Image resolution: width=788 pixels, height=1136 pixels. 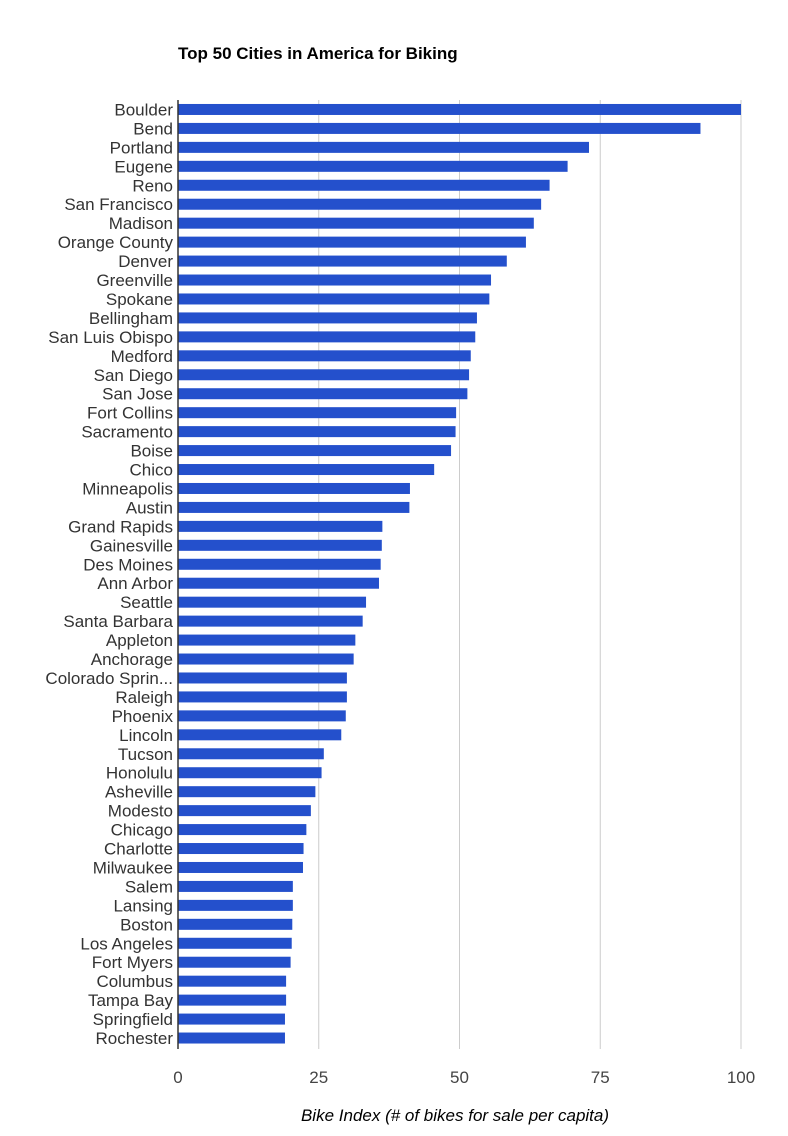 What do you see at coordinates (151, 451) in the screenshot?
I see `category-label: Boise` at bounding box center [151, 451].